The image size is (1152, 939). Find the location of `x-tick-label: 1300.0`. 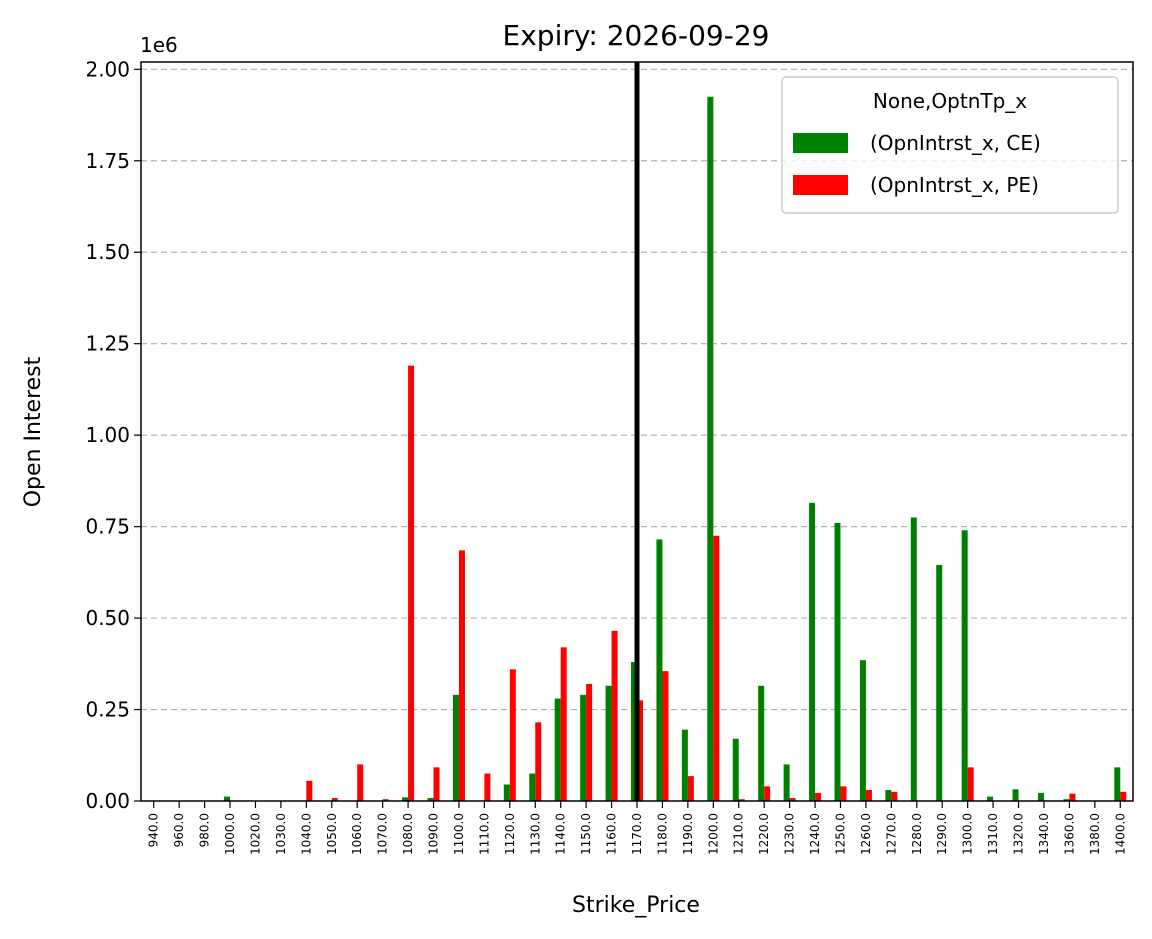

x-tick-label: 1300.0 is located at coordinates (968, 834).